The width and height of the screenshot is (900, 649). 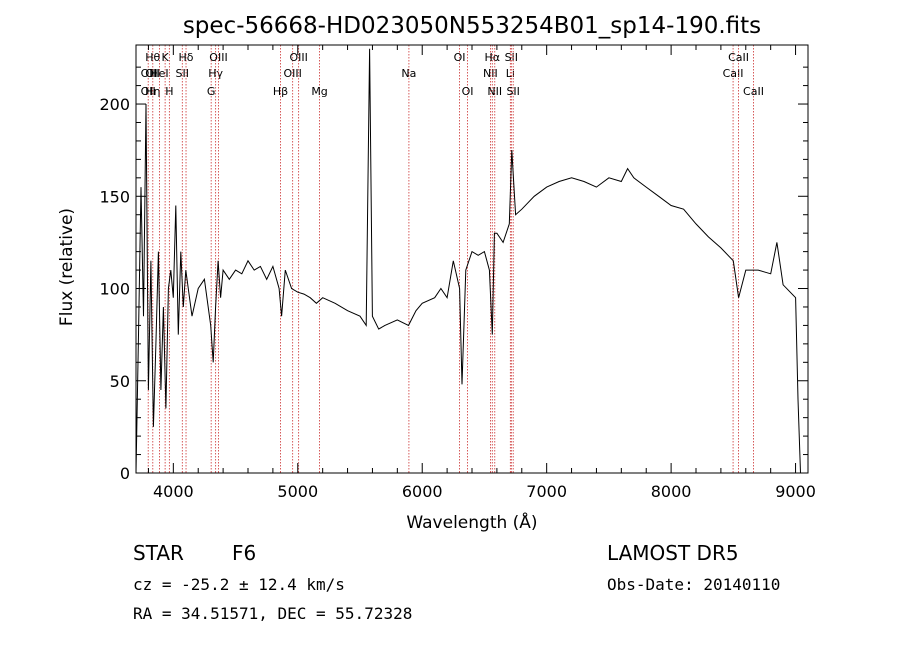 What do you see at coordinates (493, 57) in the screenshot?
I see `line-label: Hα` at bounding box center [493, 57].